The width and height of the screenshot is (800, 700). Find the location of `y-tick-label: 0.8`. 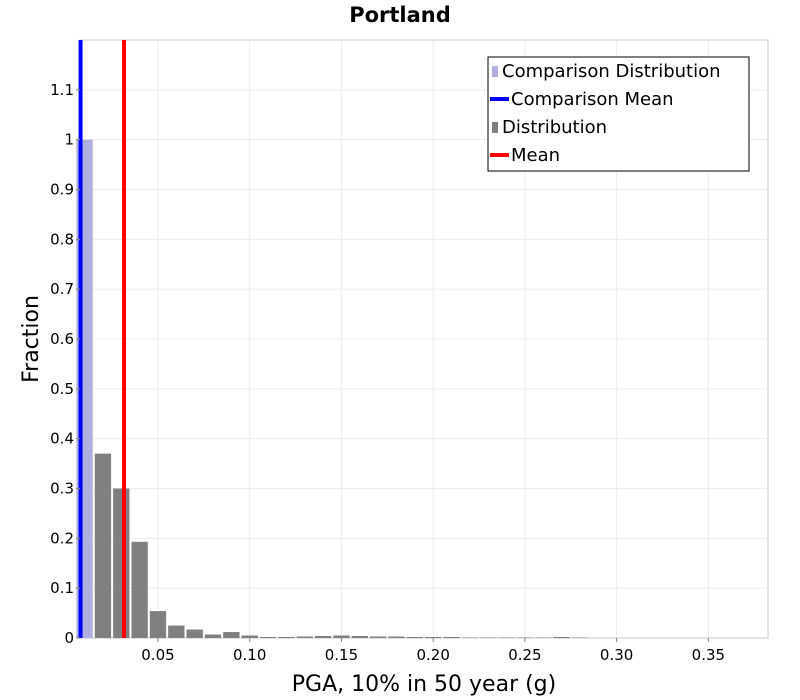

y-tick-label: 0.8 is located at coordinates (62, 239).